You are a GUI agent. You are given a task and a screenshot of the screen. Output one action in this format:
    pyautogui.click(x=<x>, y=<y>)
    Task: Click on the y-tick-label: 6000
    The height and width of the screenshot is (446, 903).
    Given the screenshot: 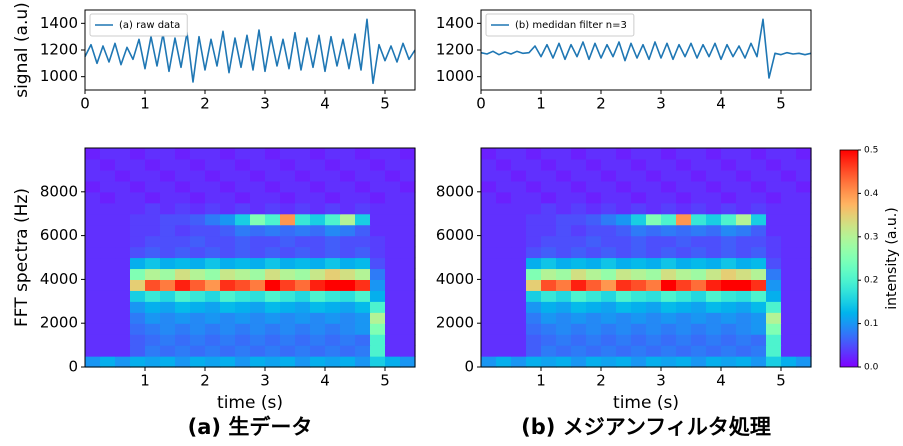 What is the action you would take?
    pyautogui.click(x=59, y=235)
    